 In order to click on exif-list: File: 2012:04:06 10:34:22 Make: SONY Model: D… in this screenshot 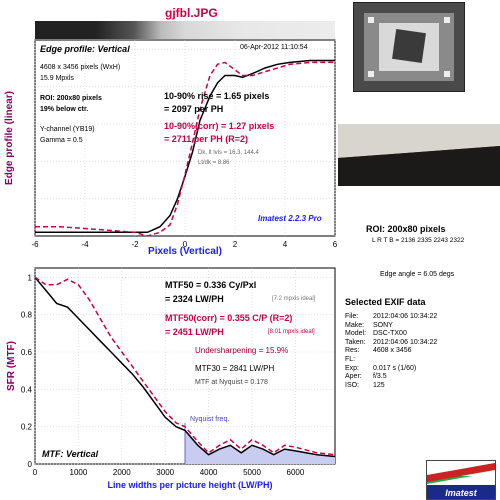, I will do `click(391, 351)`.